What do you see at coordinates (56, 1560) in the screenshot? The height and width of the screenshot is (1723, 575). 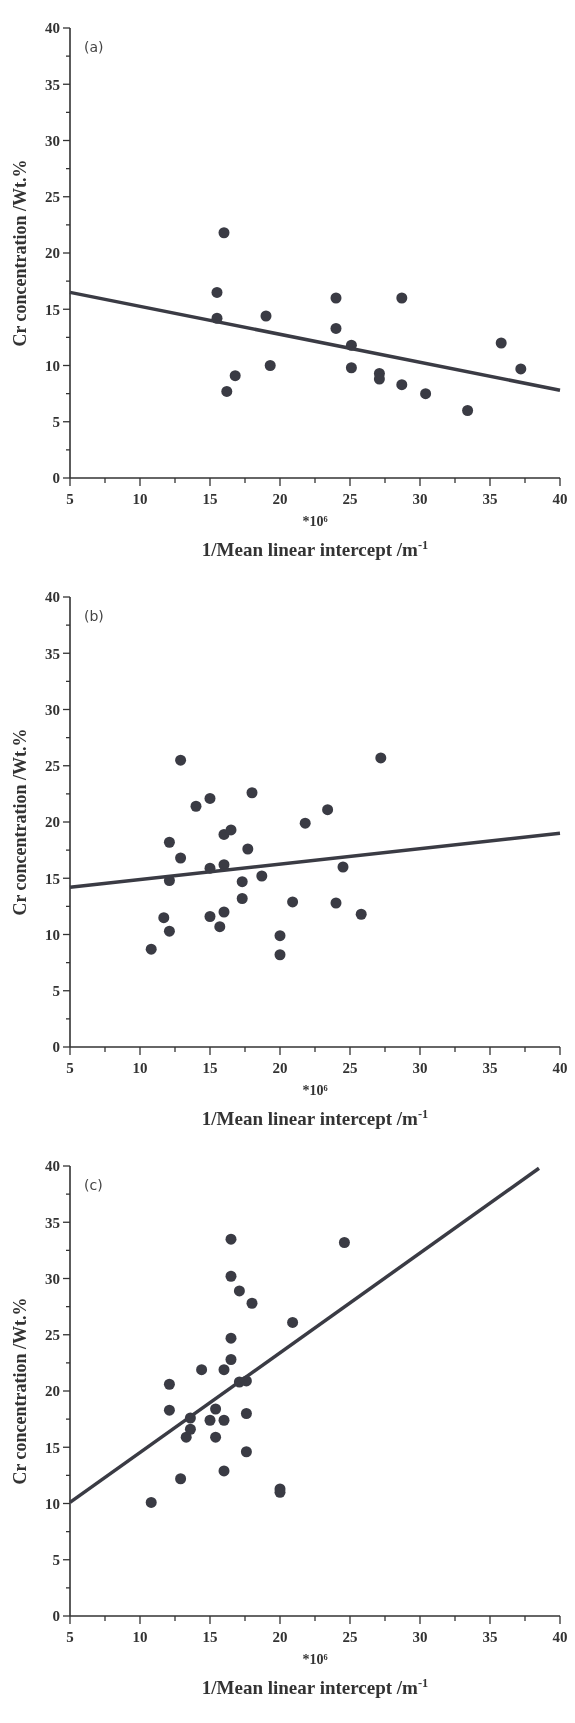 I see `y-tick-label: 5` at bounding box center [56, 1560].